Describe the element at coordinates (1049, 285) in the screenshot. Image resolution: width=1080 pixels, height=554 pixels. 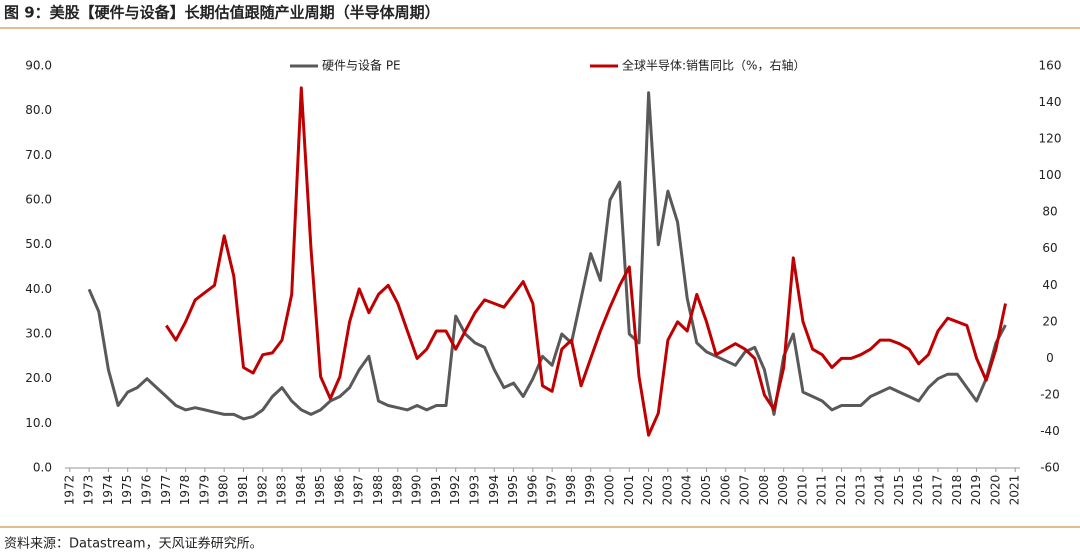
I see `y2-tick-label: 40` at that location.